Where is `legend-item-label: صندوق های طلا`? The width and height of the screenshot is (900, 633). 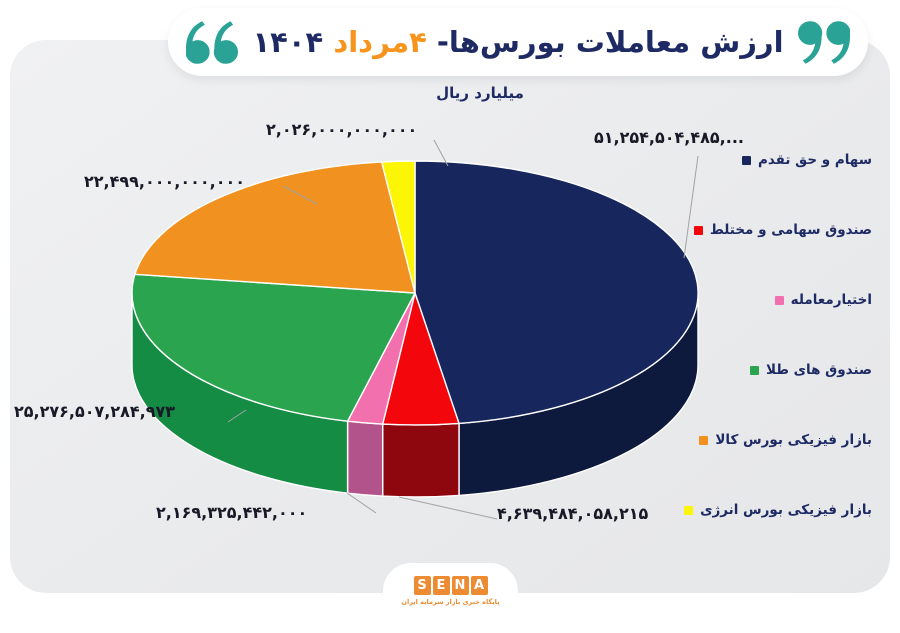
legend-item-label: صندوق های طلا is located at coordinates (819, 370).